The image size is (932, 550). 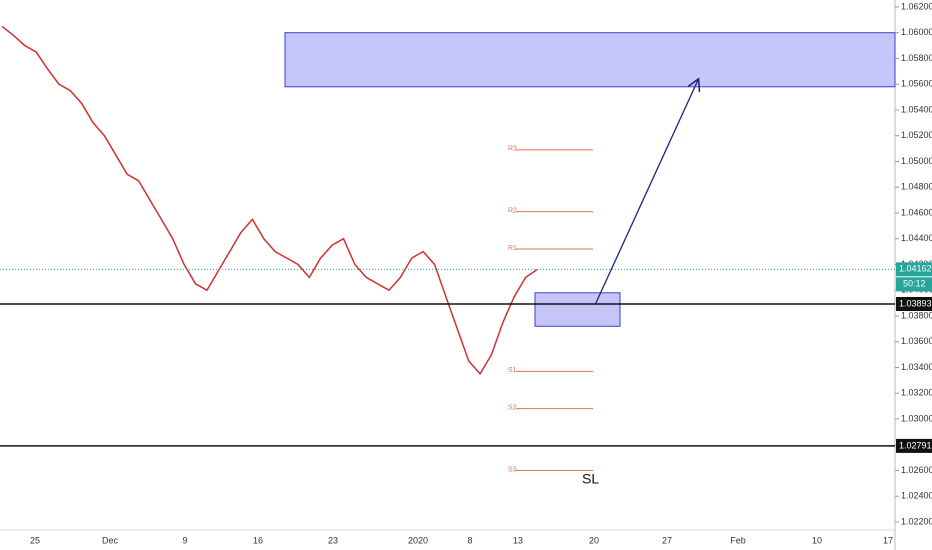 What do you see at coordinates (888, 540) in the screenshot?
I see `x-tick-label: 17` at bounding box center [888, 540].